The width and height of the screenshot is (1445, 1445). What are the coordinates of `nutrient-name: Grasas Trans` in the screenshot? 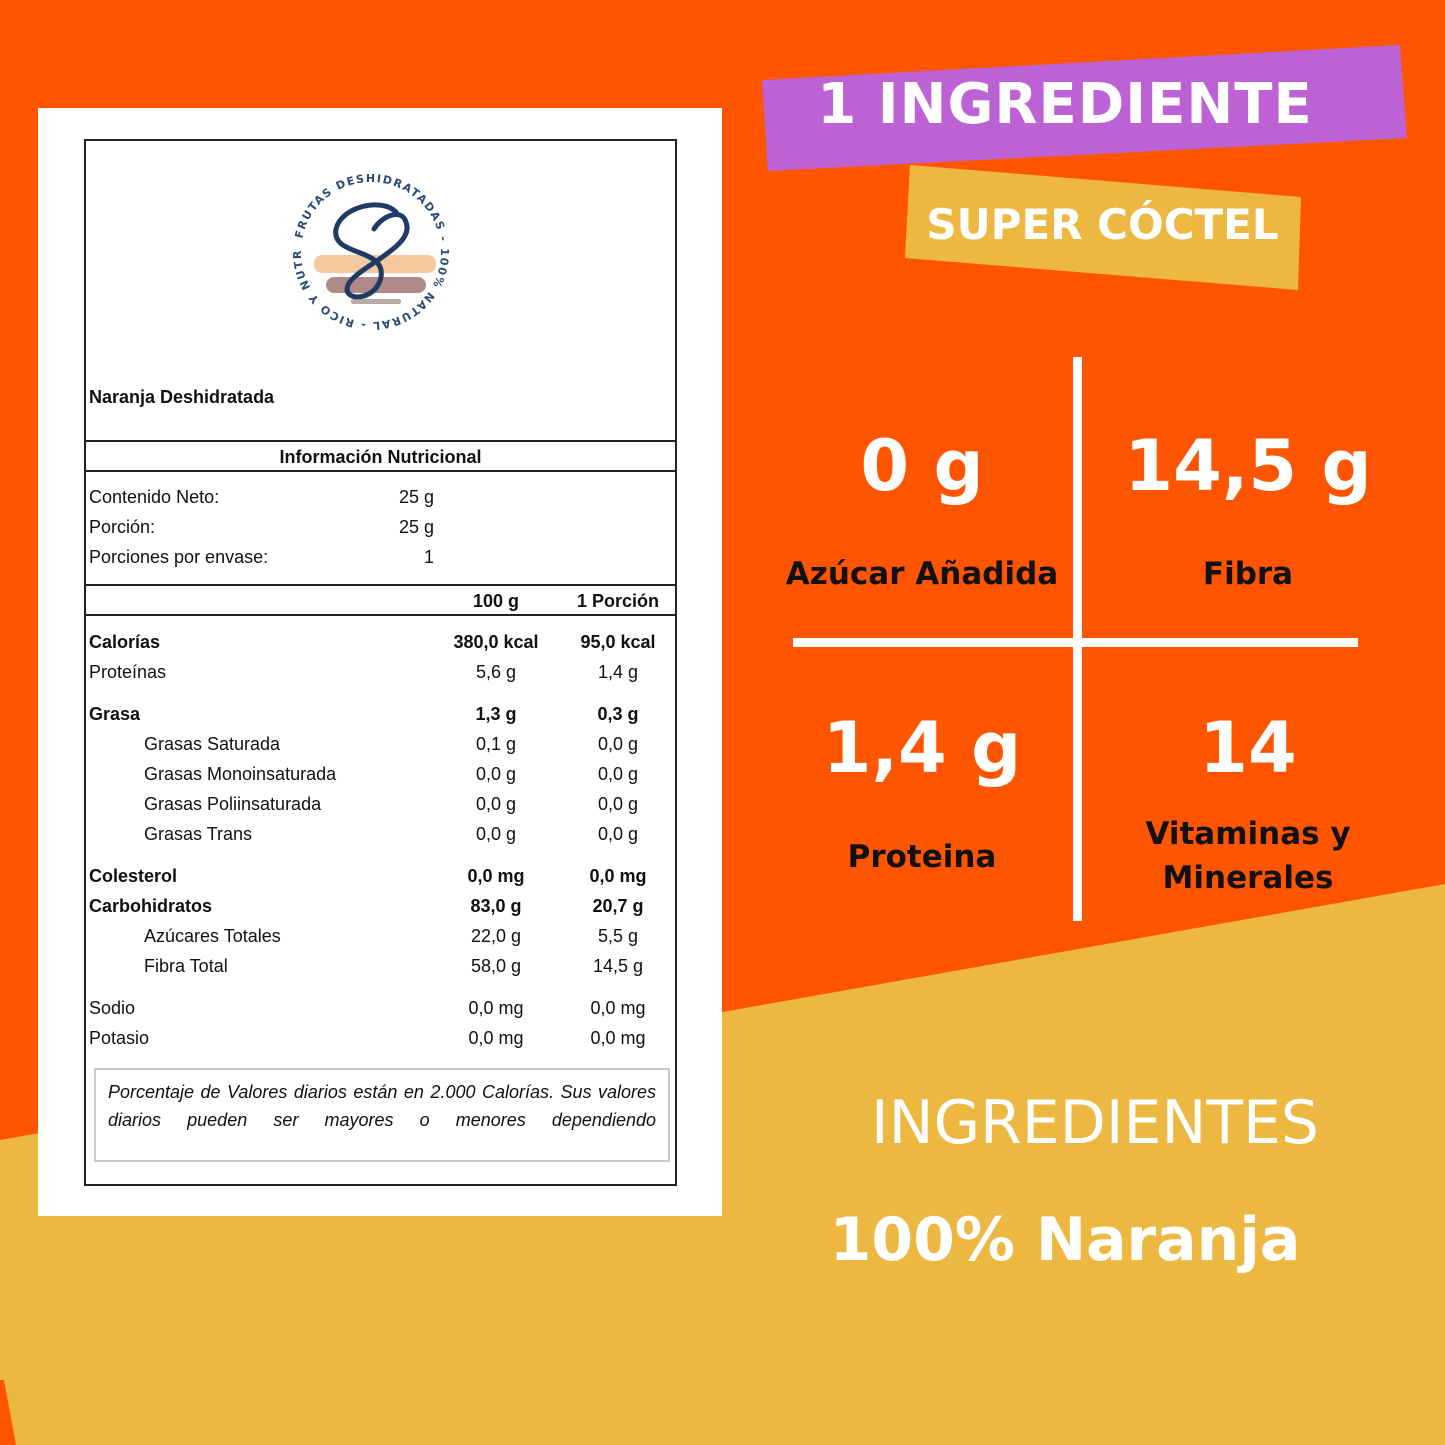 It's located at (198, 834).